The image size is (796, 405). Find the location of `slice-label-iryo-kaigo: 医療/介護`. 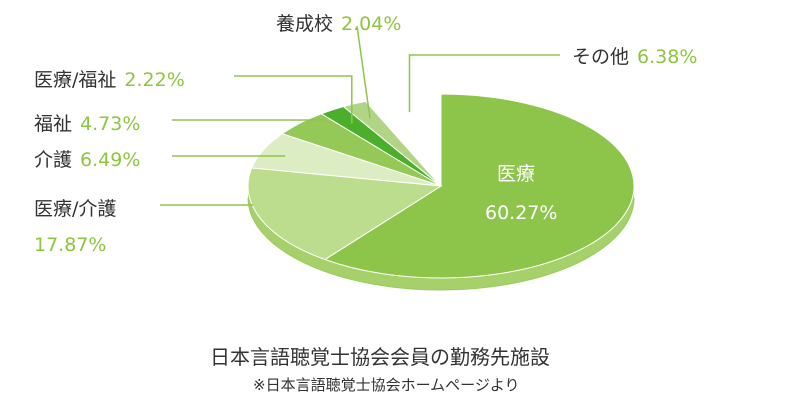

slice-label-iryo-kaigo: 医療/介護 is located at coordinates (75, 209).